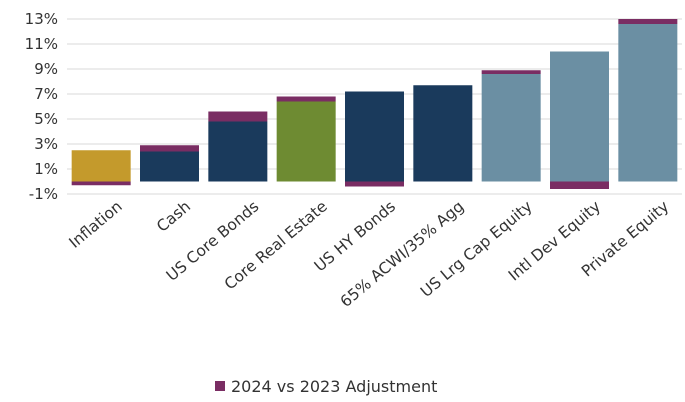  I want to click on category-label: Cash, so click(173, 216).